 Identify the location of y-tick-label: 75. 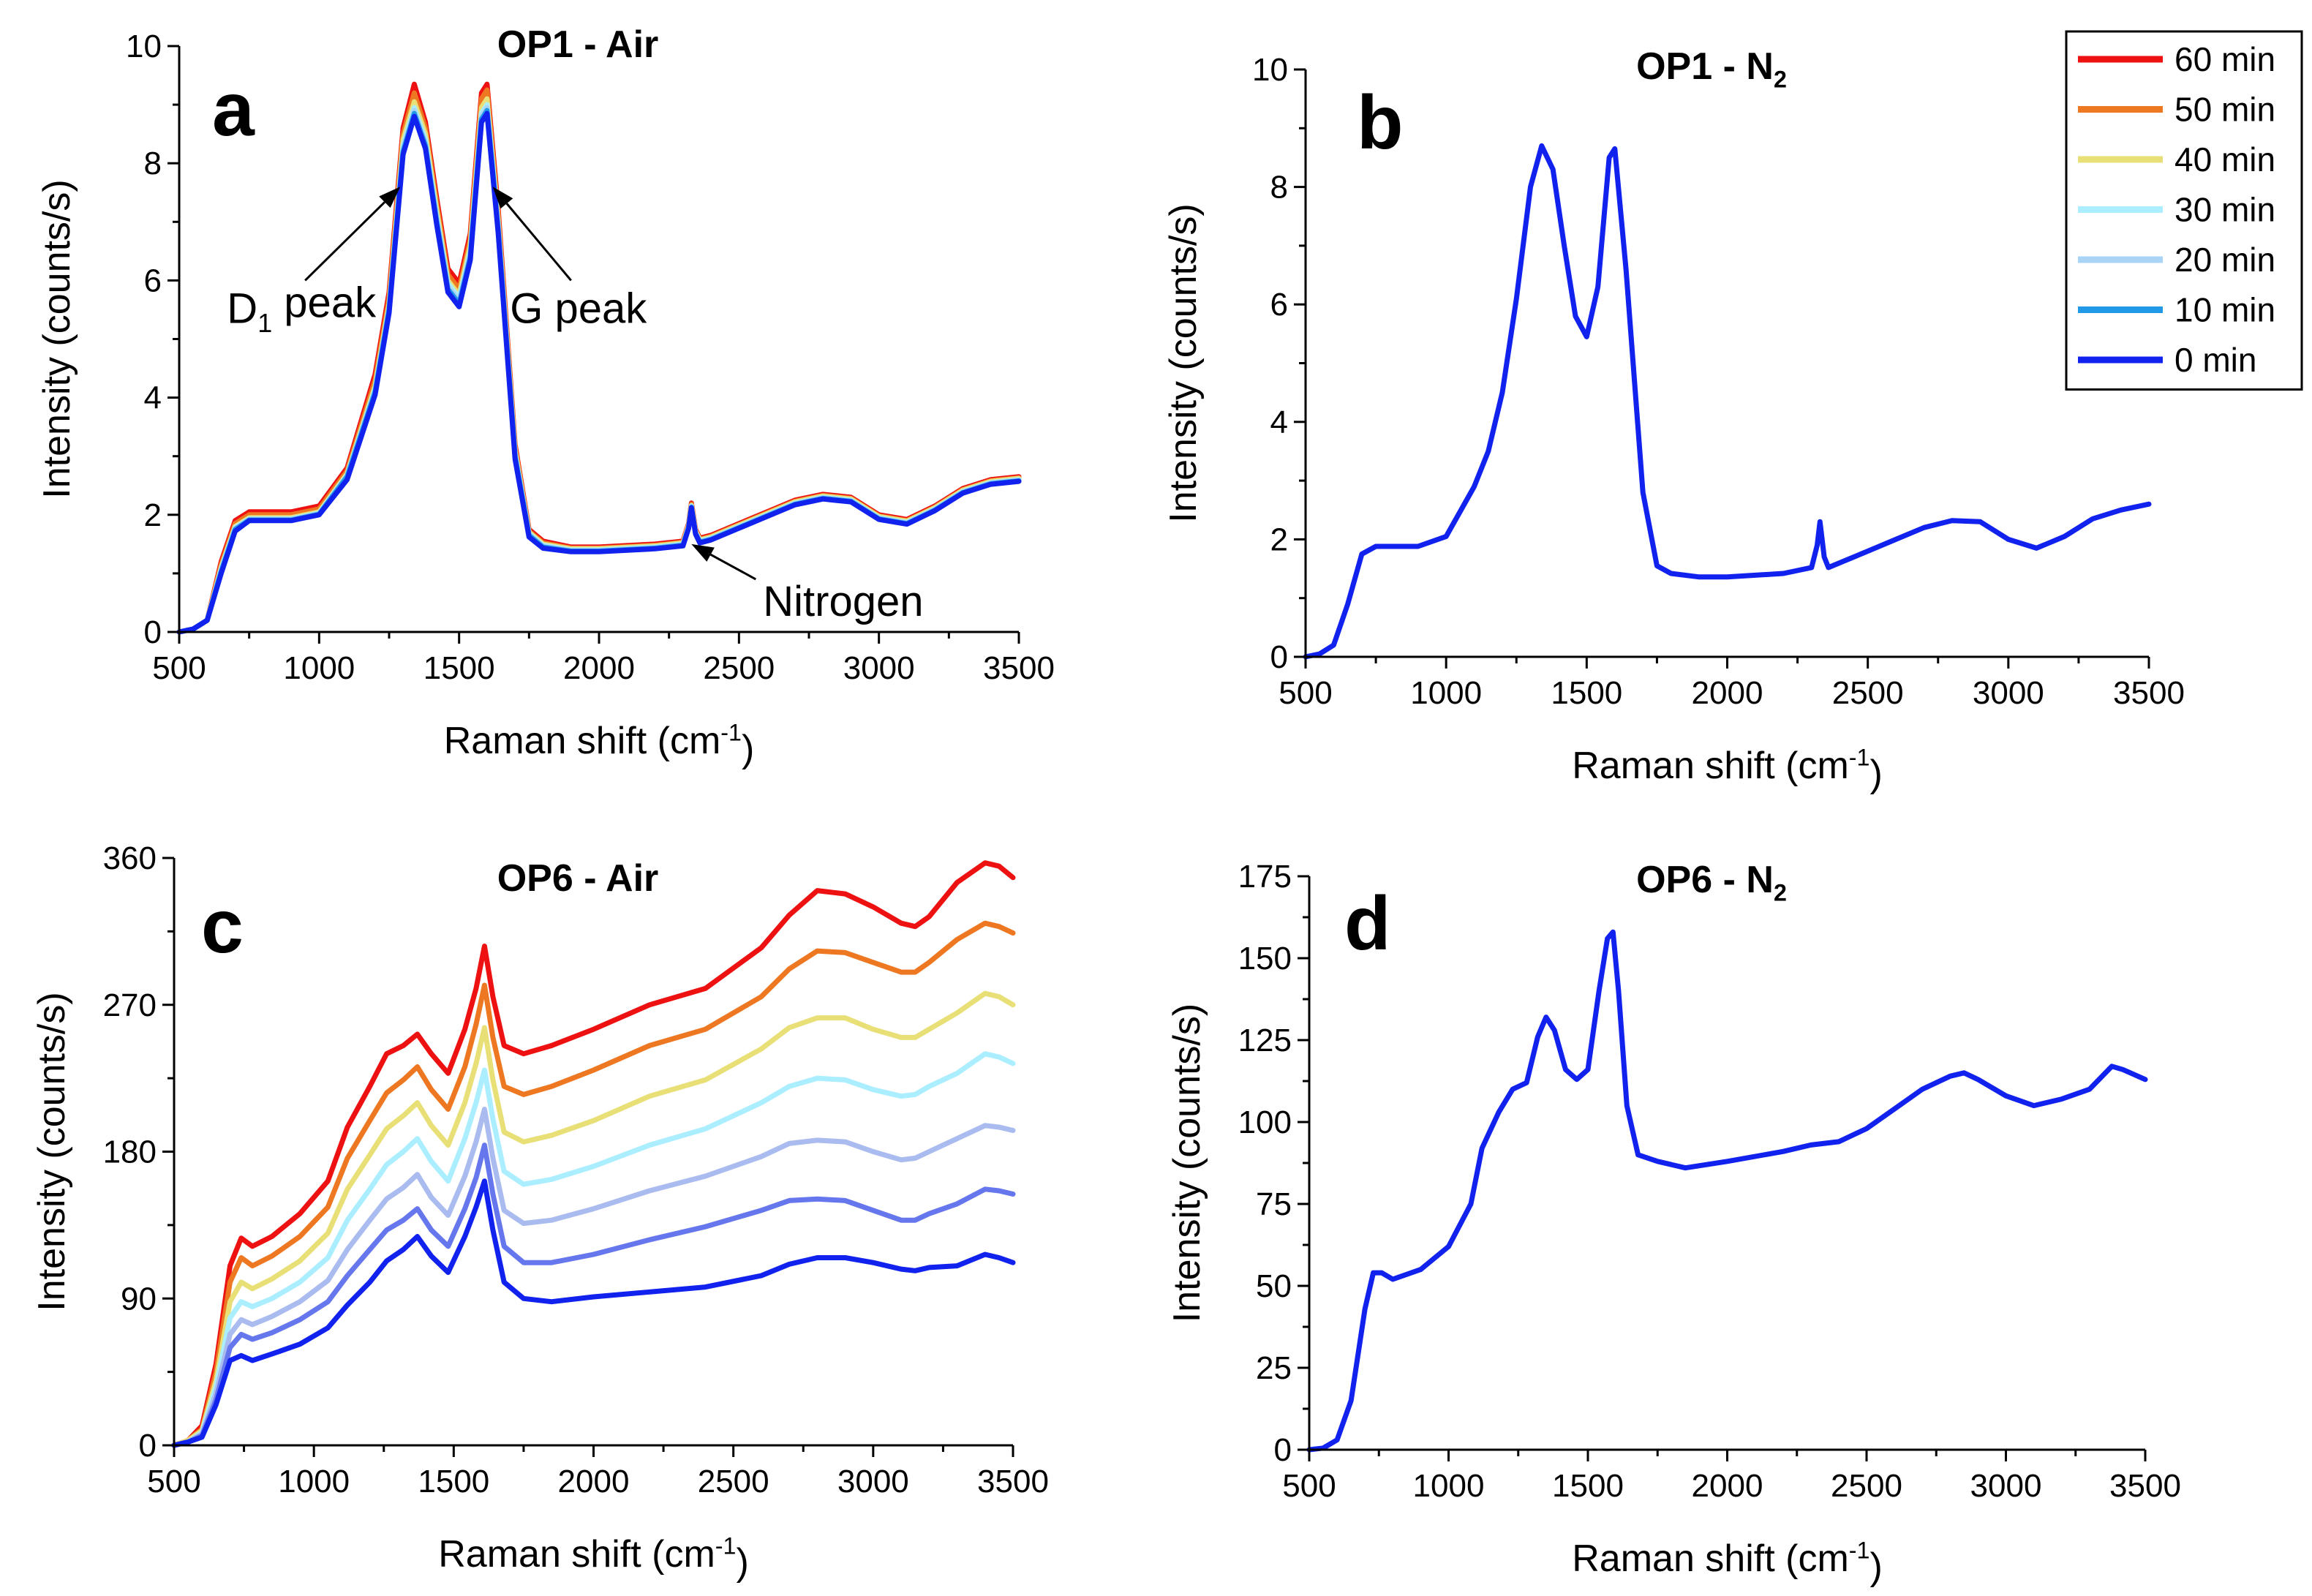
(1274, 1204).